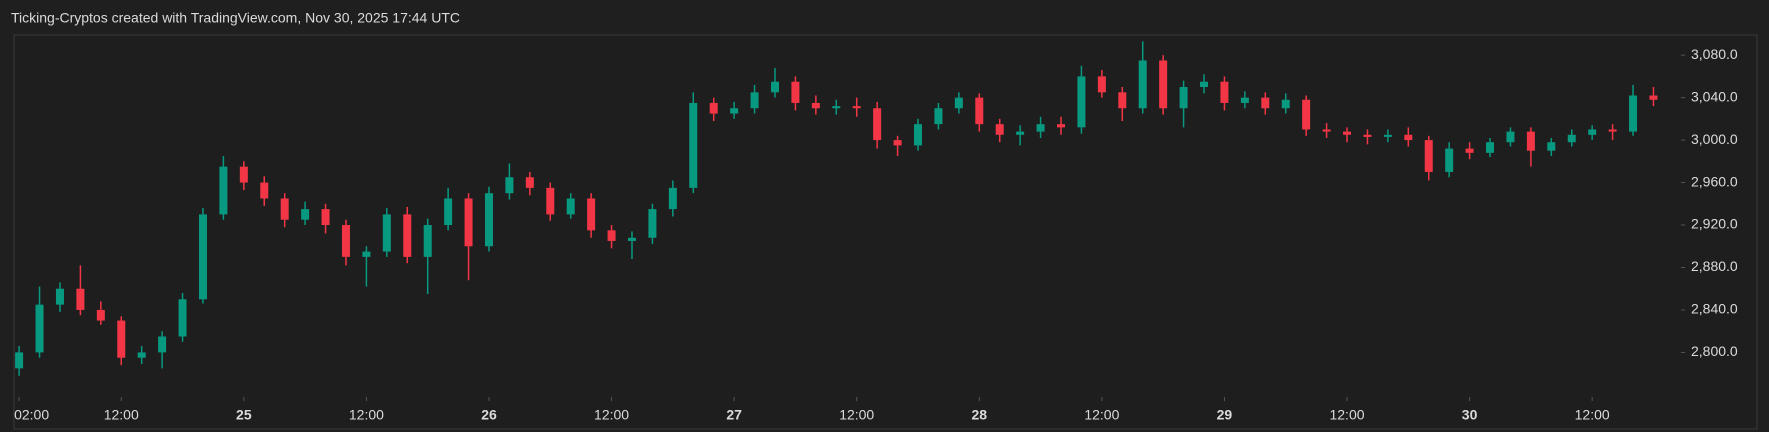 Image resolution: width=1769 pixels, height=432 pixels. I want to click on x-tick-label: 26, so click(489, 415).